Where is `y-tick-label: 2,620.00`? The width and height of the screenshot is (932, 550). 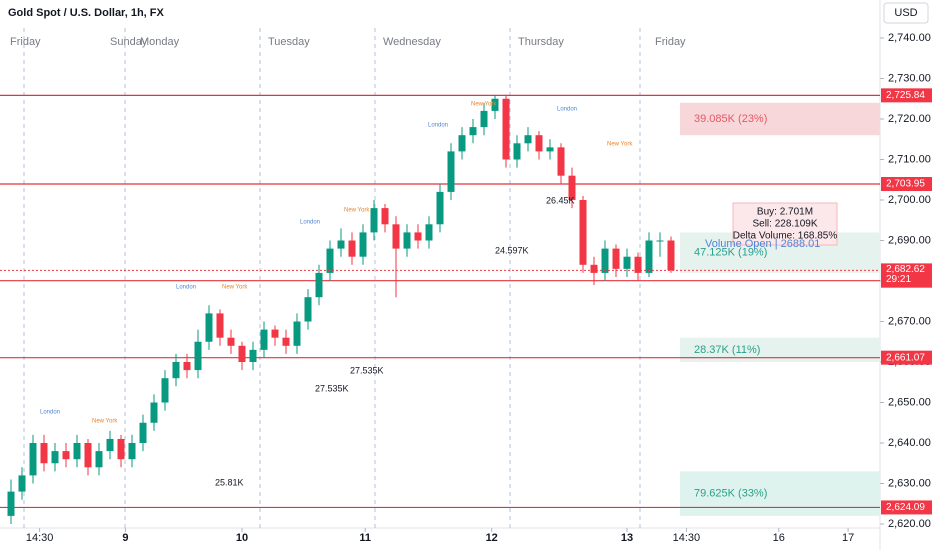 y-tick-label: 2,620.00 is located at coordinates (909, 524).